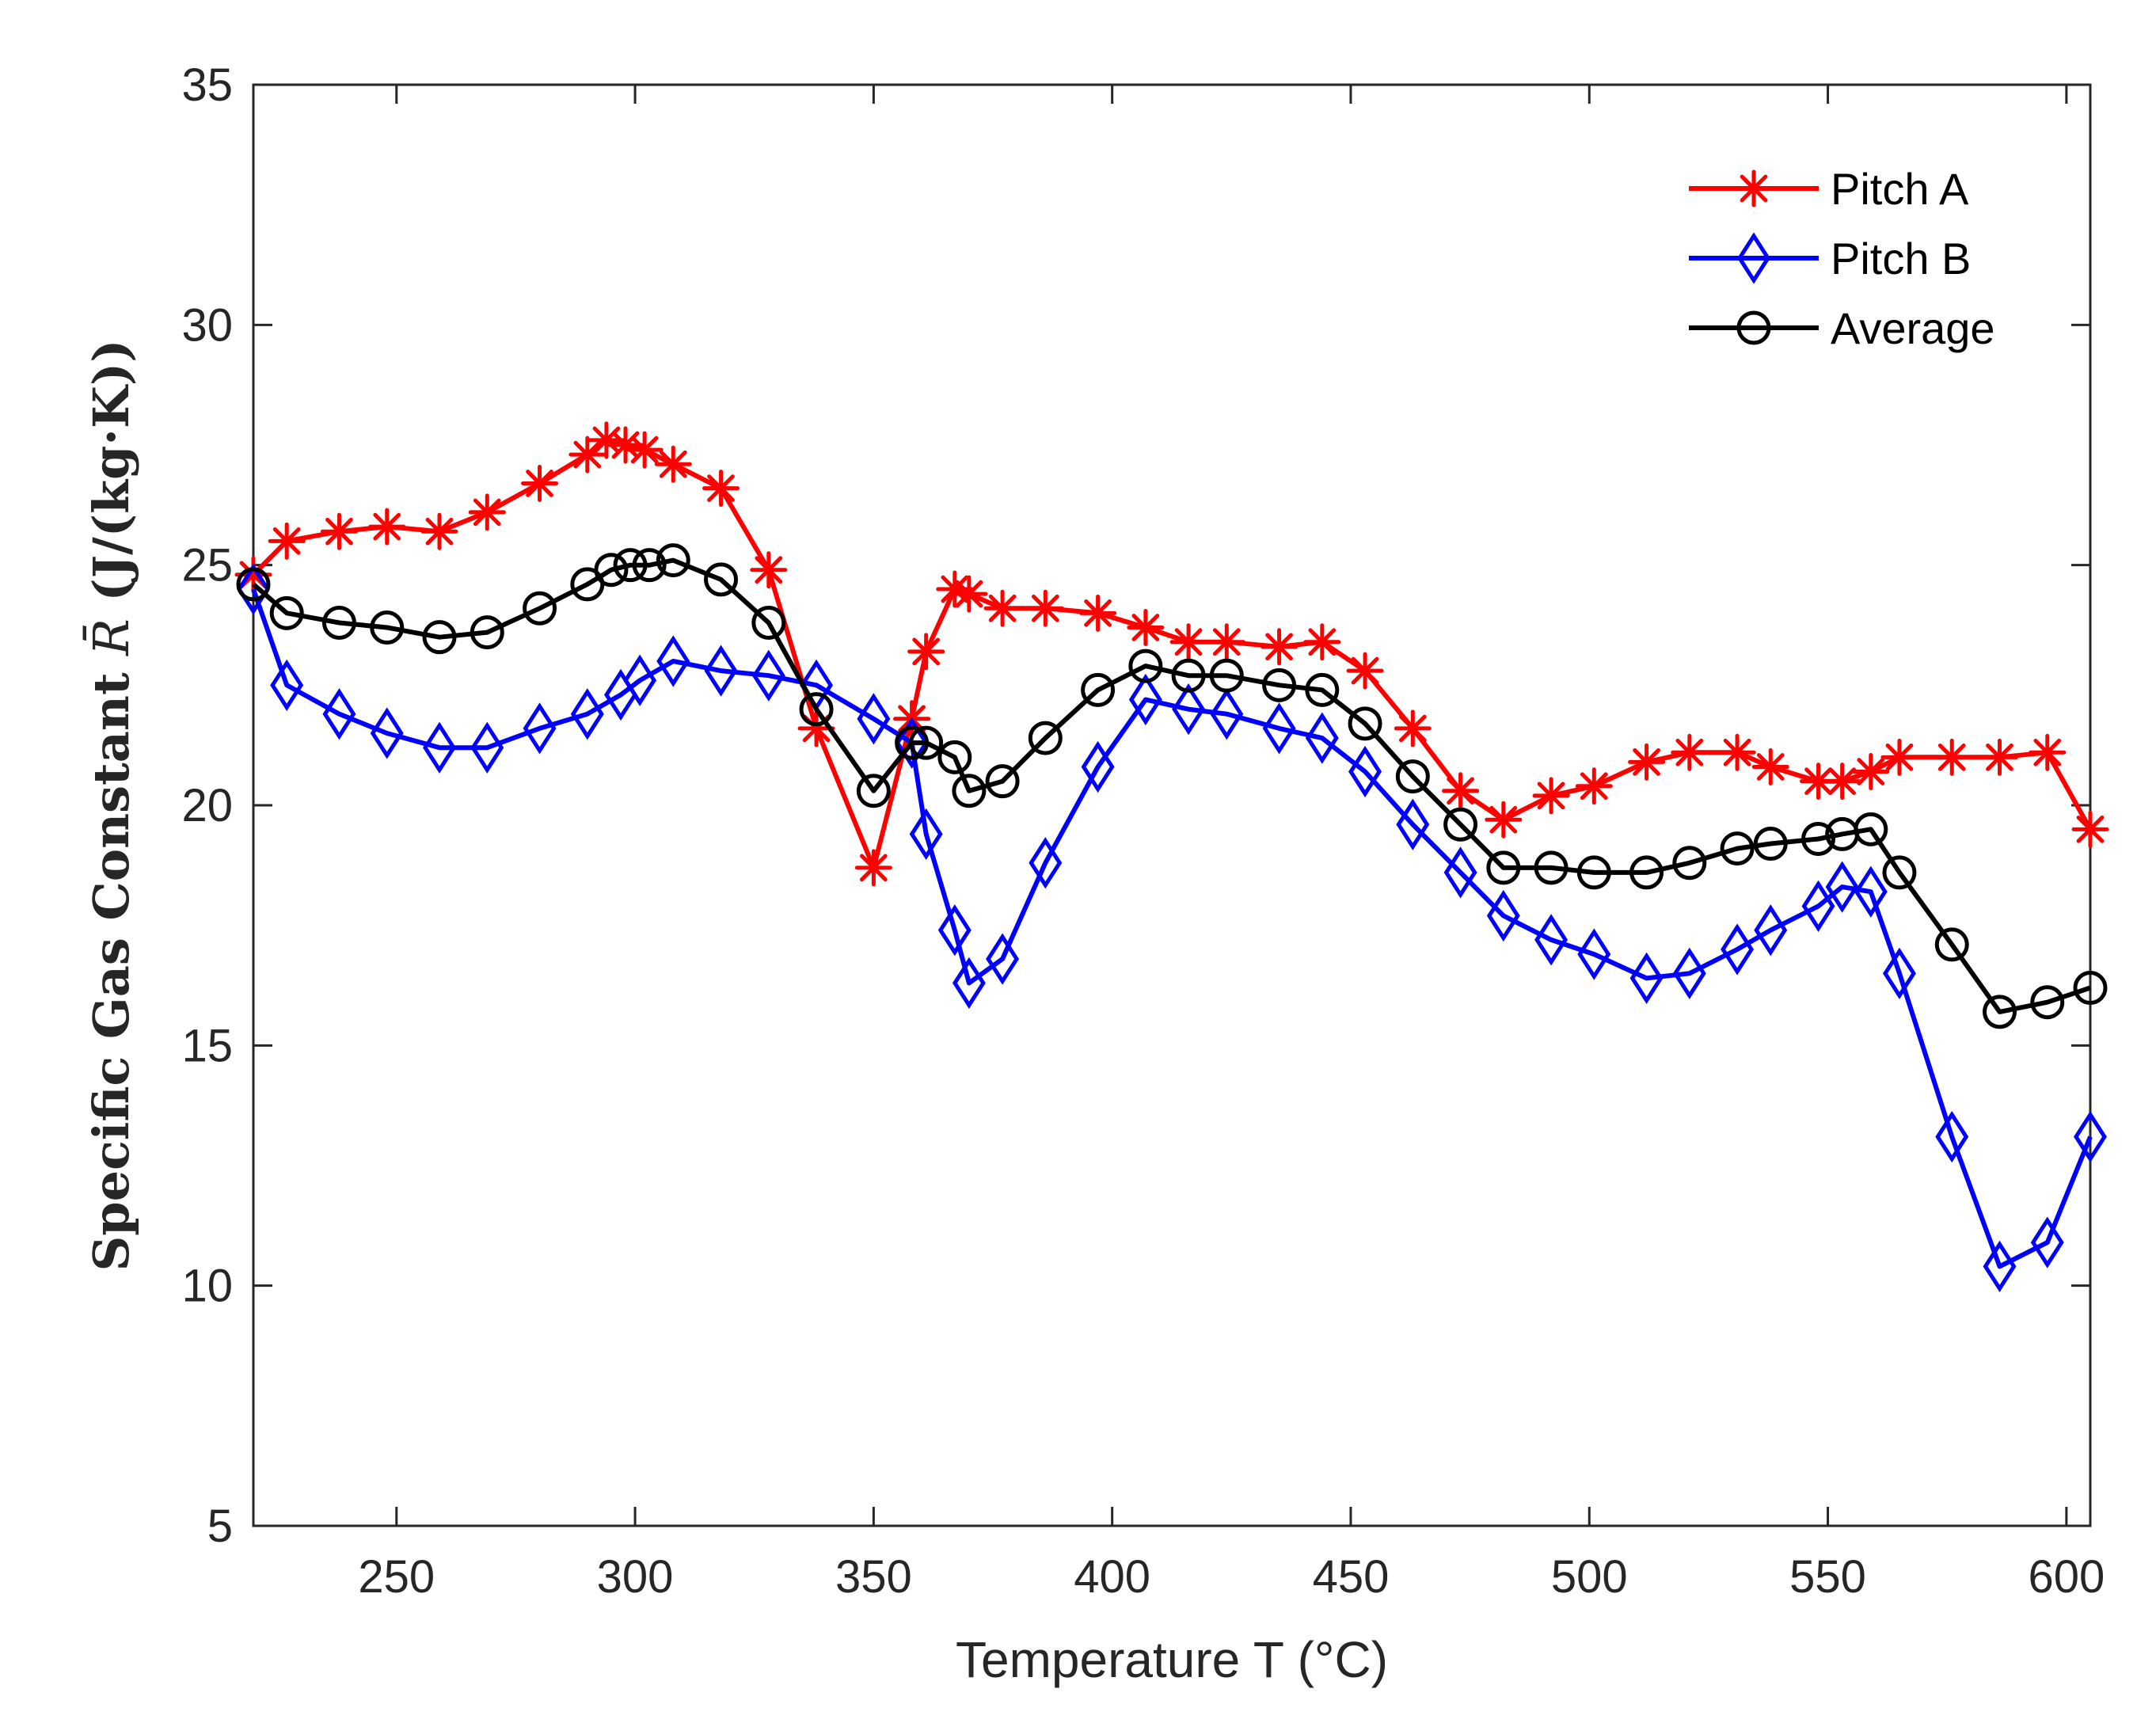 The image size is (2156, 1723). Describe the element at coordinates (1112, 1577) in the screenshot. I see `x-tick-label: 400` at that location.